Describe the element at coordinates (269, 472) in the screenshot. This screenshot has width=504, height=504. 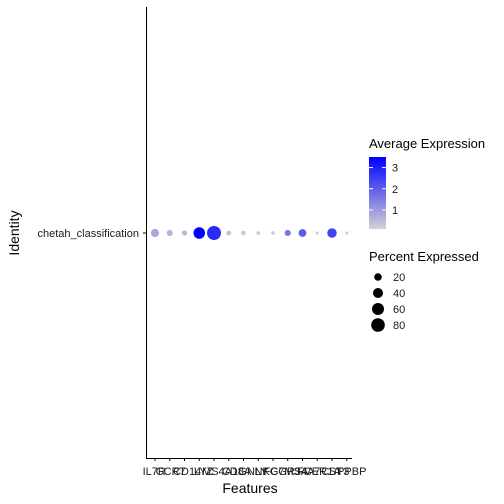
I see `x-tick-label: NKG7` at that location.